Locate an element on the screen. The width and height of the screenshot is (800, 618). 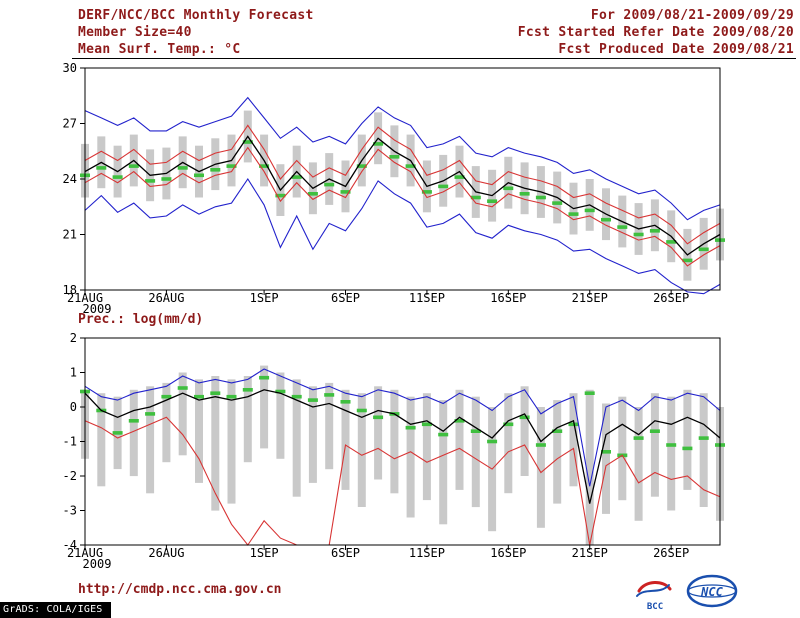
bcc-logo: BCC is located at coordinates (654, 596).